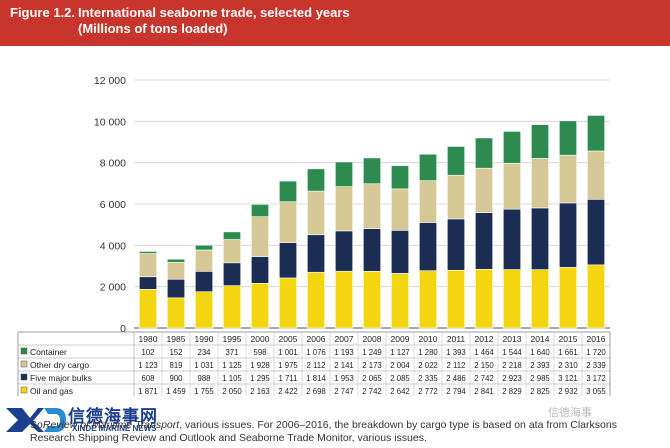 Image resolution: width=670 pixels, height=448 pixels. What do you see at coordinates (147, 352) in the screenshot?
I see `data-label: 102` at bounding box center [147, 352].